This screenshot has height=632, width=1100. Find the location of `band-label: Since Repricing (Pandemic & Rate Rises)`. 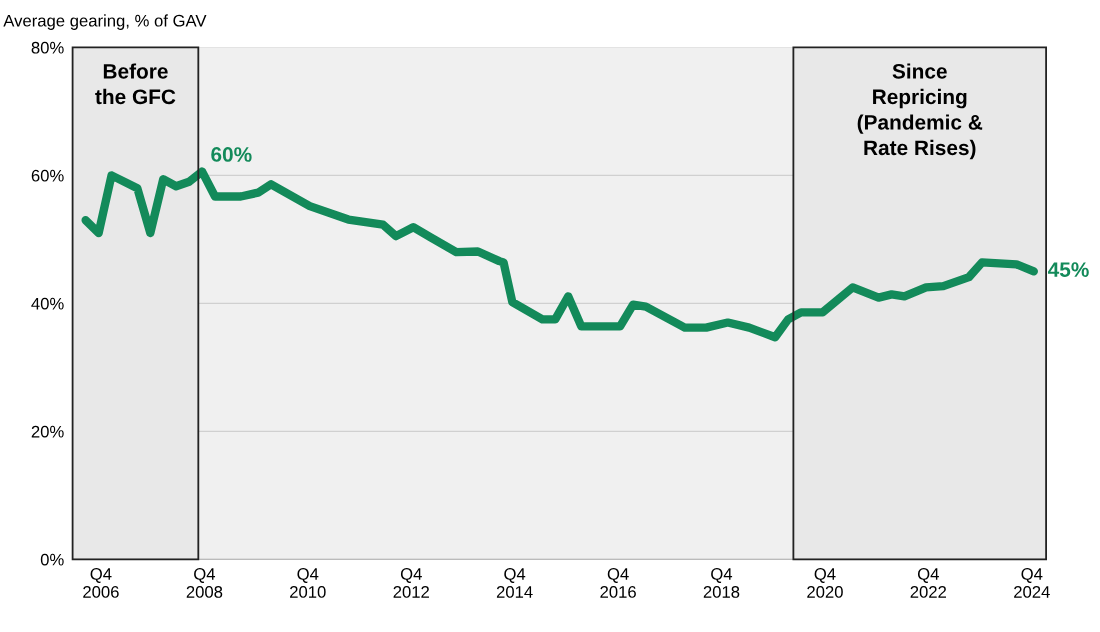

band-label: Since Repricing (Pandemic & Rate Rises) is located at coordinates (920, 111).